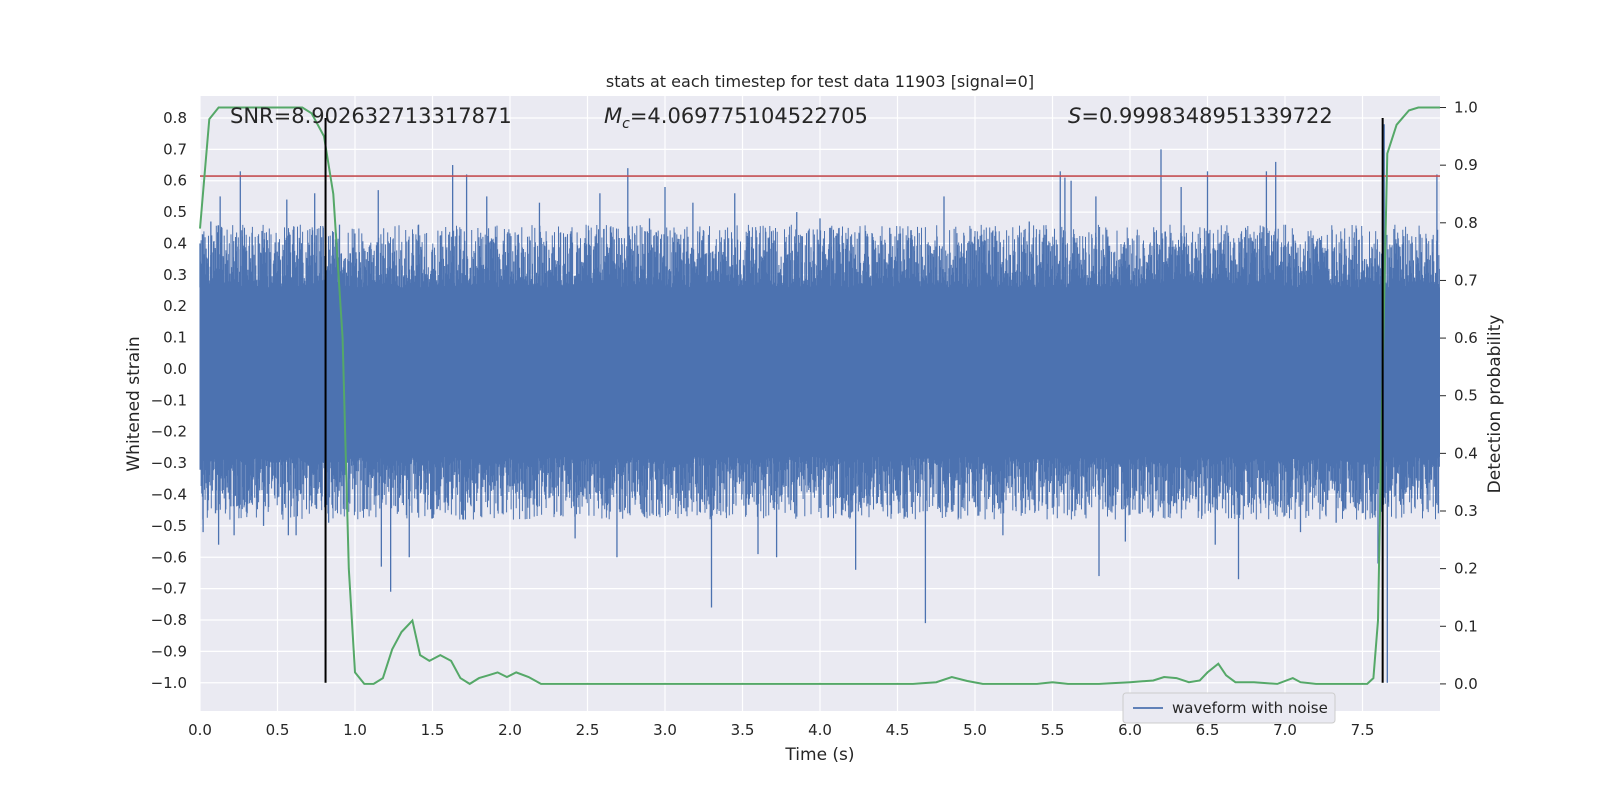 This screenshot has width=1600, height=800. What do you see at coordinates (169, 494) in the screenshot?
I see `y-tick-label: −0.4` at bounding box center [169, 494].